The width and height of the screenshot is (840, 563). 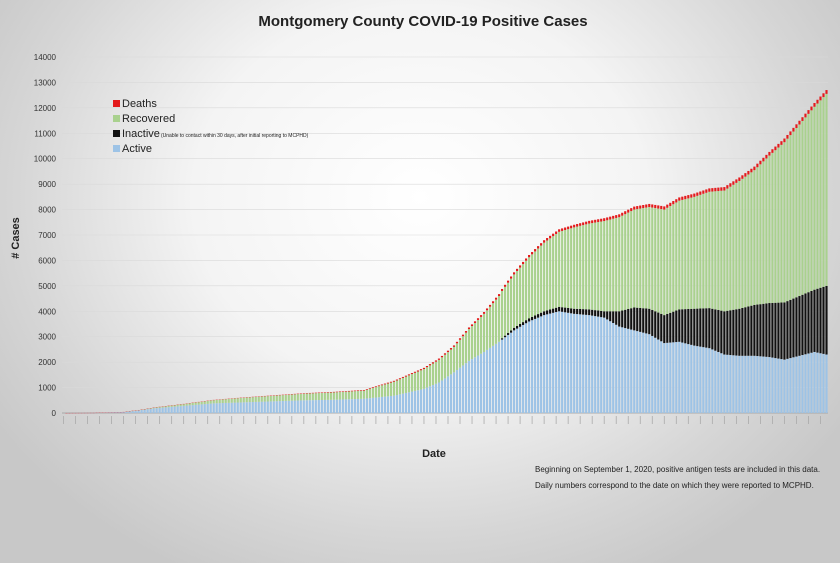 What do you see at coordinates (442, 420) in the screenshot?
I see `x-axis-ticks` at bounding box center [442, 420].